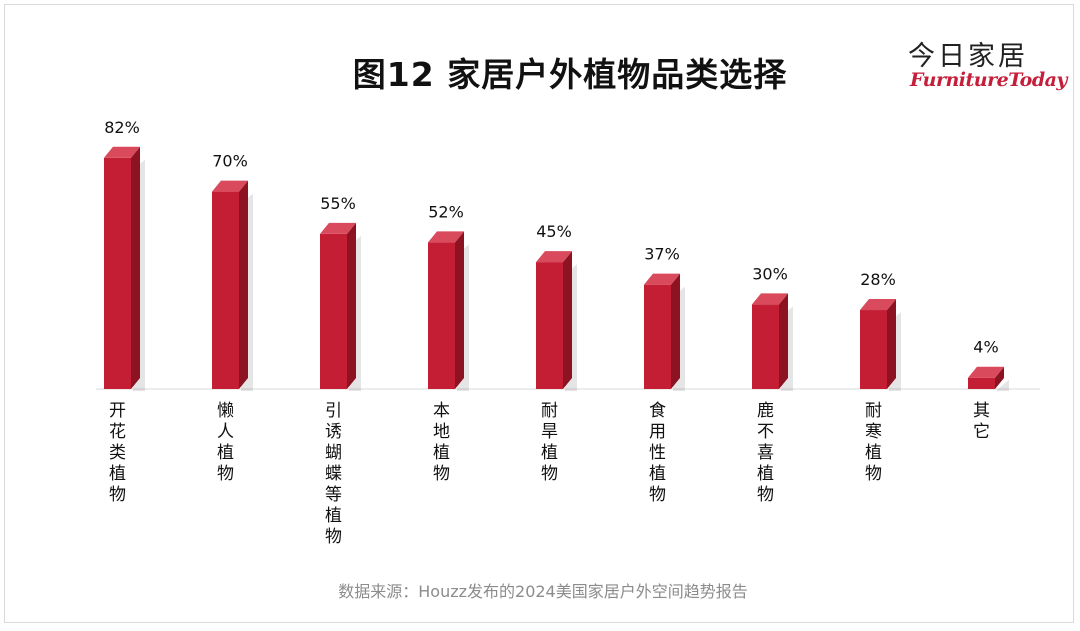  Describe the element at coordinates (333, 474) in the screenshot. I see `category-label: 引诱蝴蝶等植物` at that location.